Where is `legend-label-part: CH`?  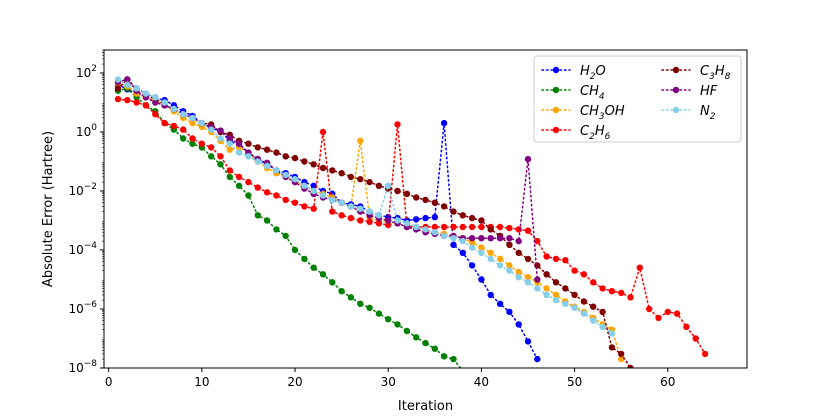
legend-label-part: CH is located at coordinates (589, 91).